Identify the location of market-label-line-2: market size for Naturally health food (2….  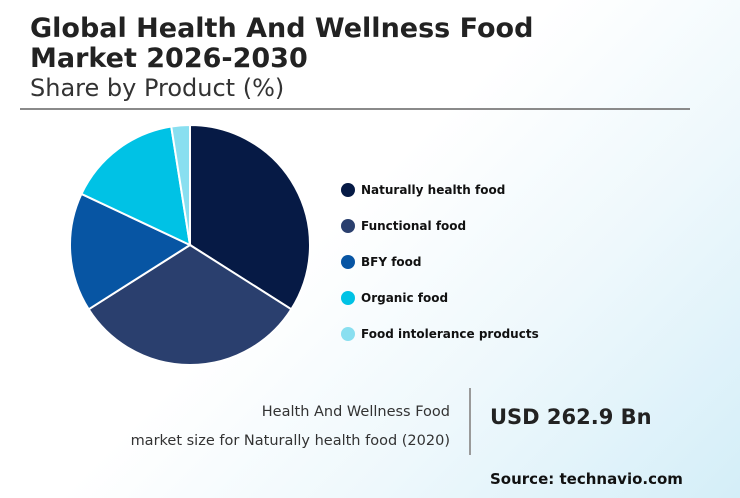
(290, 441).